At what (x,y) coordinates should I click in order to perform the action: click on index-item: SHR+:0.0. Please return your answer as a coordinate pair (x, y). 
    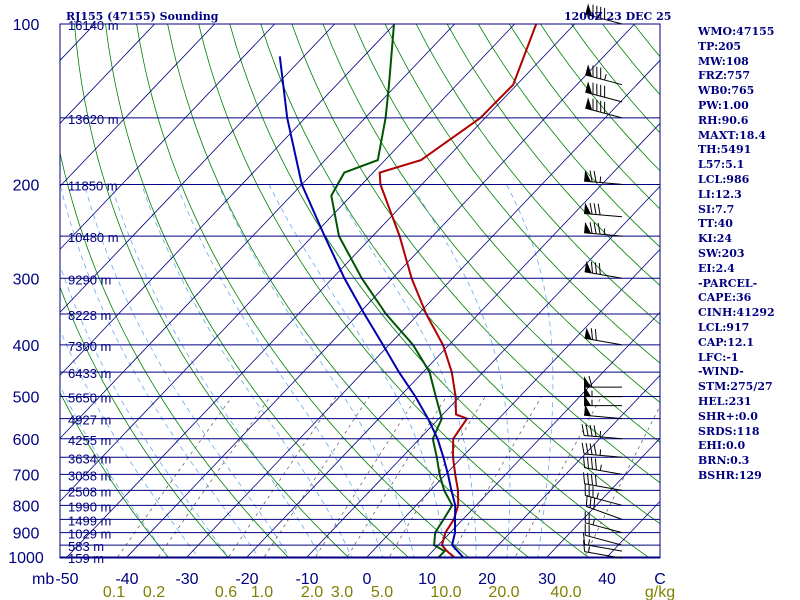
    Looking at the image, I should click on (728, 416).